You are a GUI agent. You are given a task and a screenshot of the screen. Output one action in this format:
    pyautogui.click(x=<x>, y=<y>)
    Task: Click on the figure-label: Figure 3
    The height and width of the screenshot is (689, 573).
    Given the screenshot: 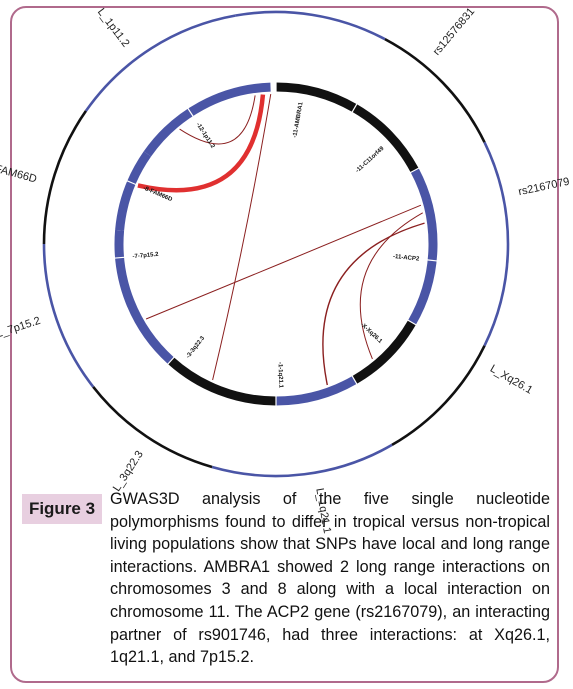 What is the action you would take?
    pyautogui.click(x=62, y=509)
    